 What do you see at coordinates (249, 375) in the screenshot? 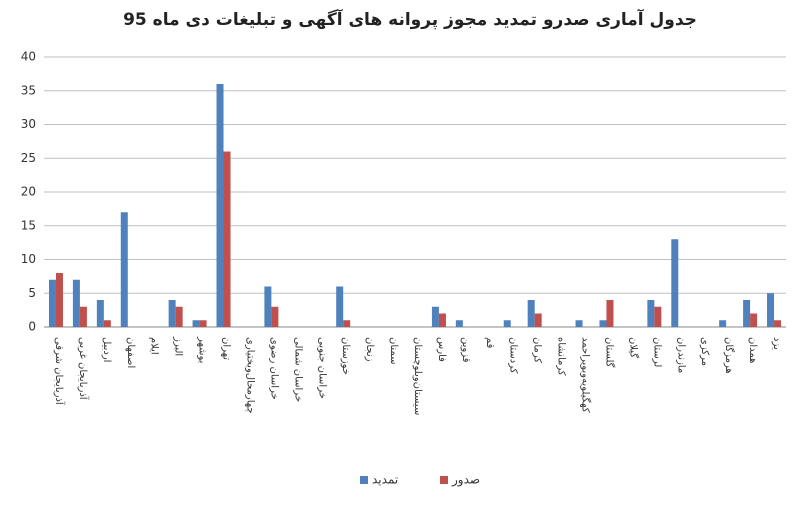
I see `x-tick-label: چهارمحال‌وبختیاری` at bounding box center [249, 375].